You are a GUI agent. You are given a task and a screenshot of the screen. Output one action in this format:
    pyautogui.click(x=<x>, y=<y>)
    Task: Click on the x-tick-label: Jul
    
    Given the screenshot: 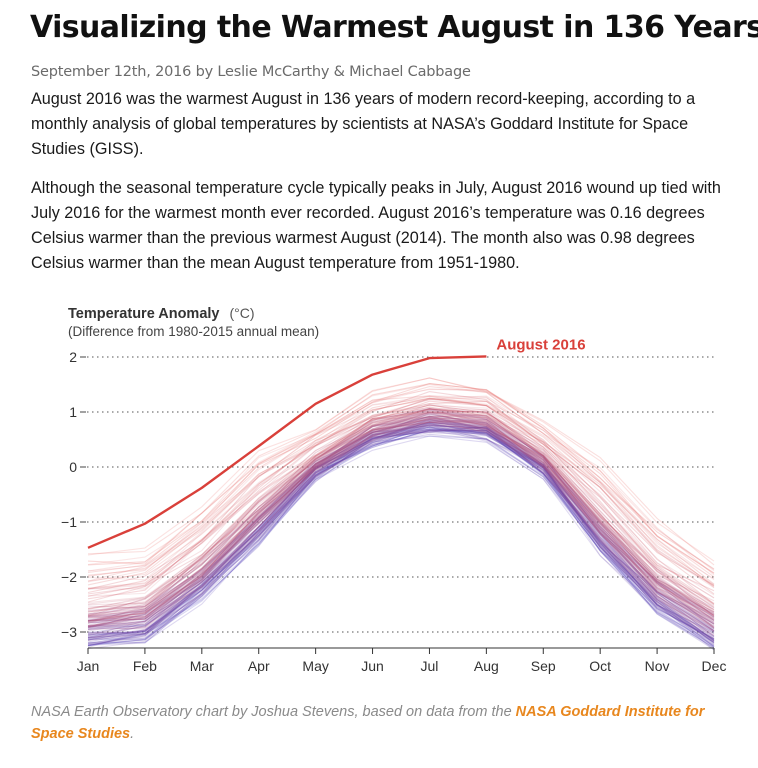 What is the action you would take?
    pyautogui.click(x=430, y=666)
    